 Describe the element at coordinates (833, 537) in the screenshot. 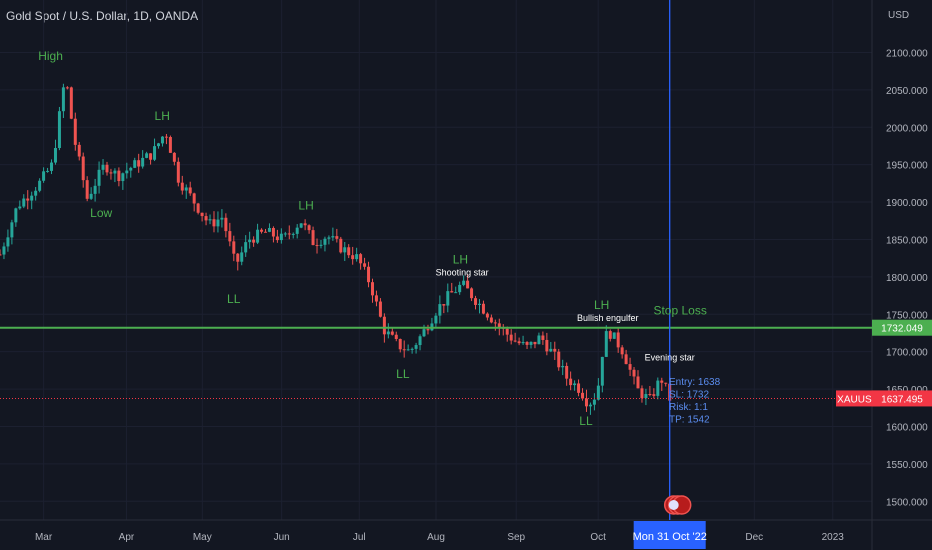

I see `x-tick-label: 2023` at that location.